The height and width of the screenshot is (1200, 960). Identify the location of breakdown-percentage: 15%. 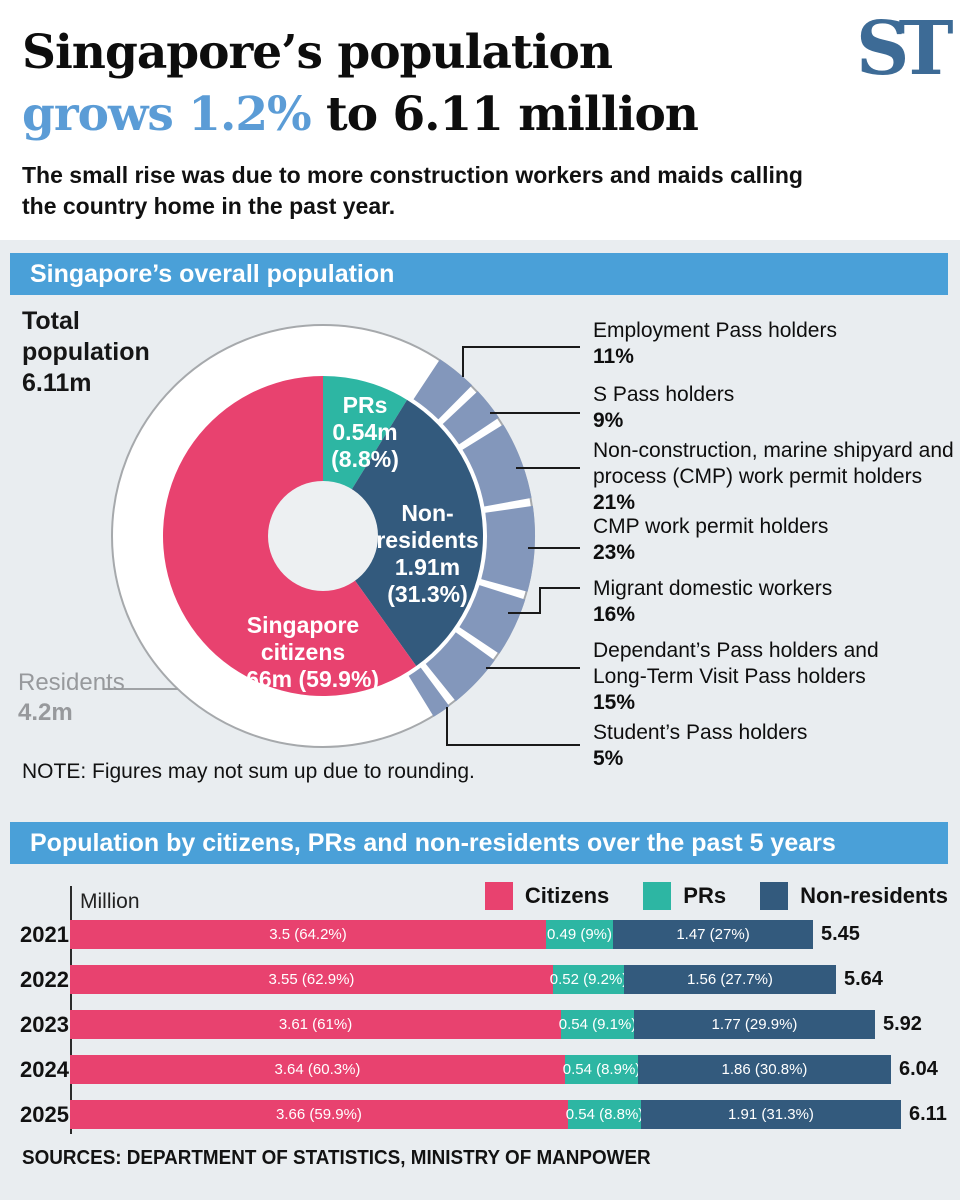
(614, 702).